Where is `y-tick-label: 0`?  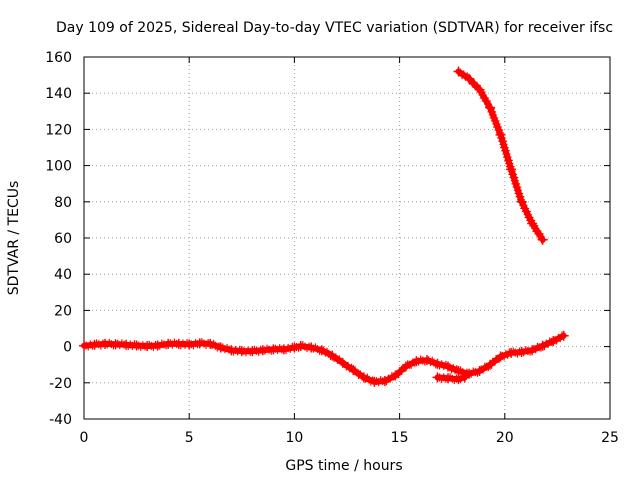
y-tick-label: 0 is located at coordinates (67, 348).